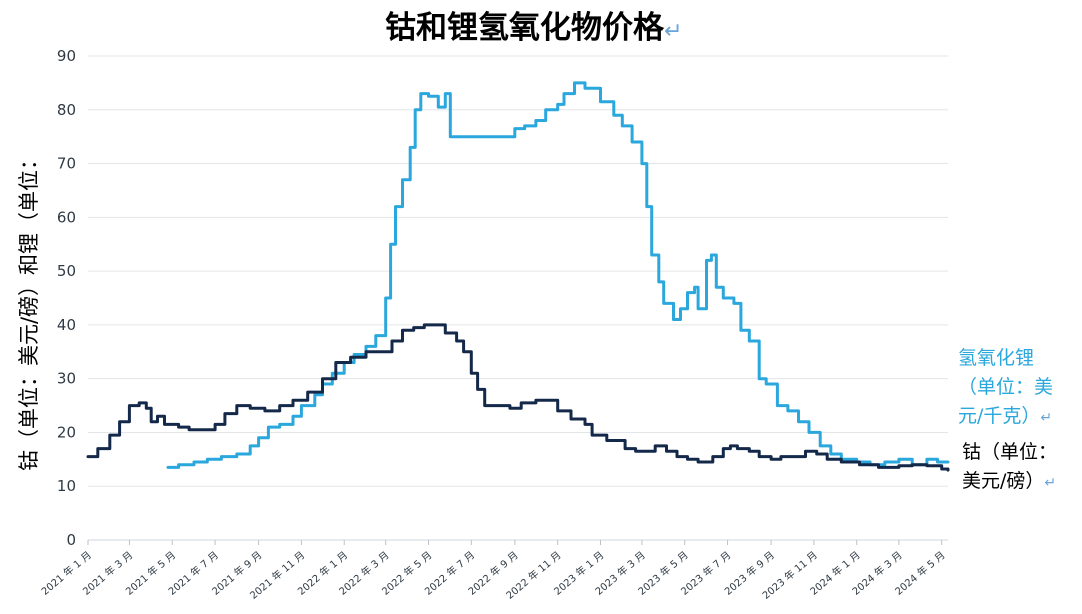 The image size is (1082, 614). Describe the element at coordinates (71, 540) in the screenshot. I see `y-tick-label: 0` at that location.